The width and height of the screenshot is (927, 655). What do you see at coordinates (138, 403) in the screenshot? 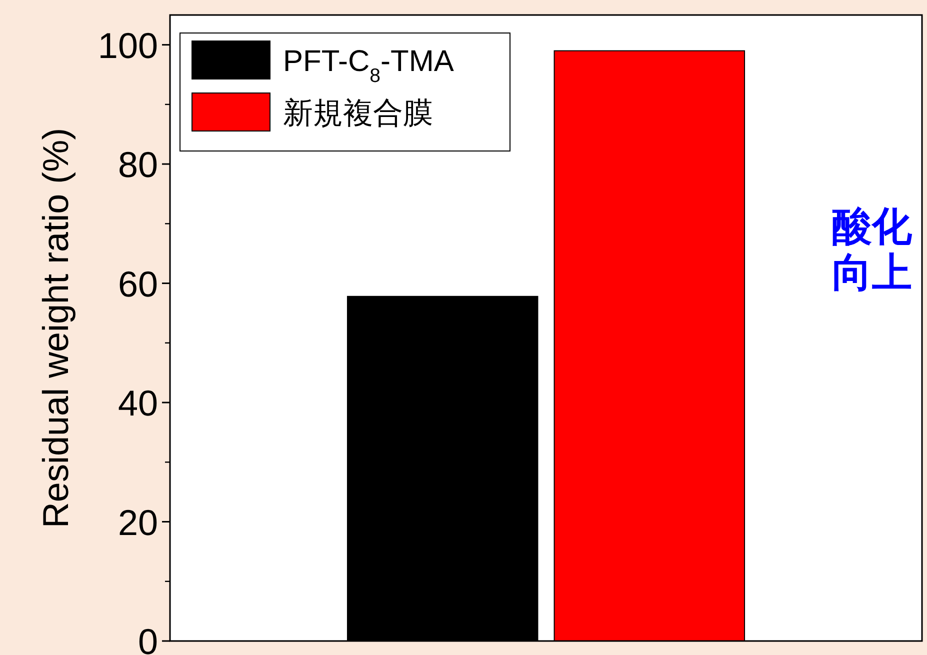
I see `y-tick-label: 40` at bounding box center [138, 403].